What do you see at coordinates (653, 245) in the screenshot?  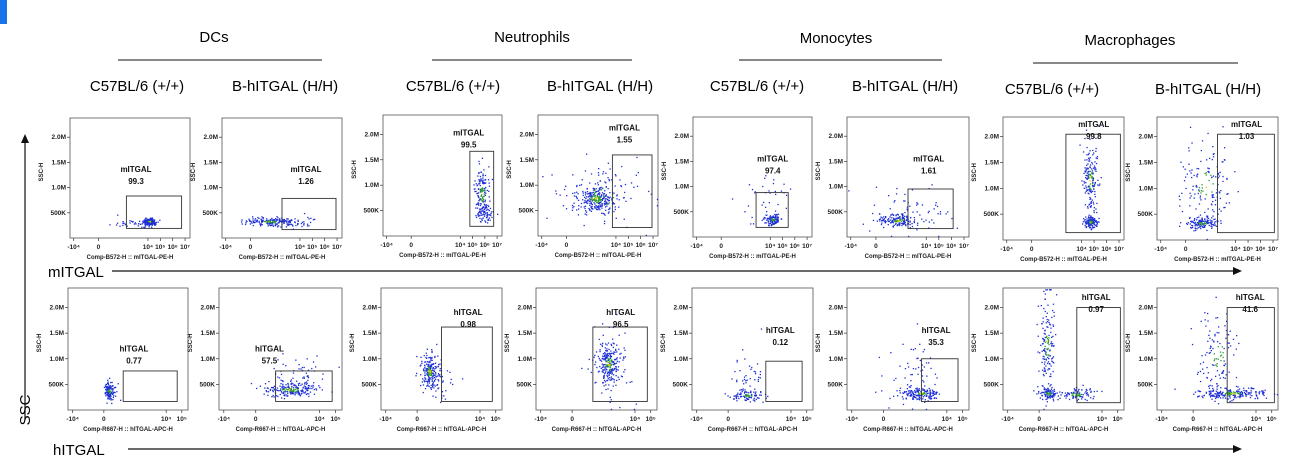 I see `x-tick-label: 10⁷` at bounding box center [653, 245].